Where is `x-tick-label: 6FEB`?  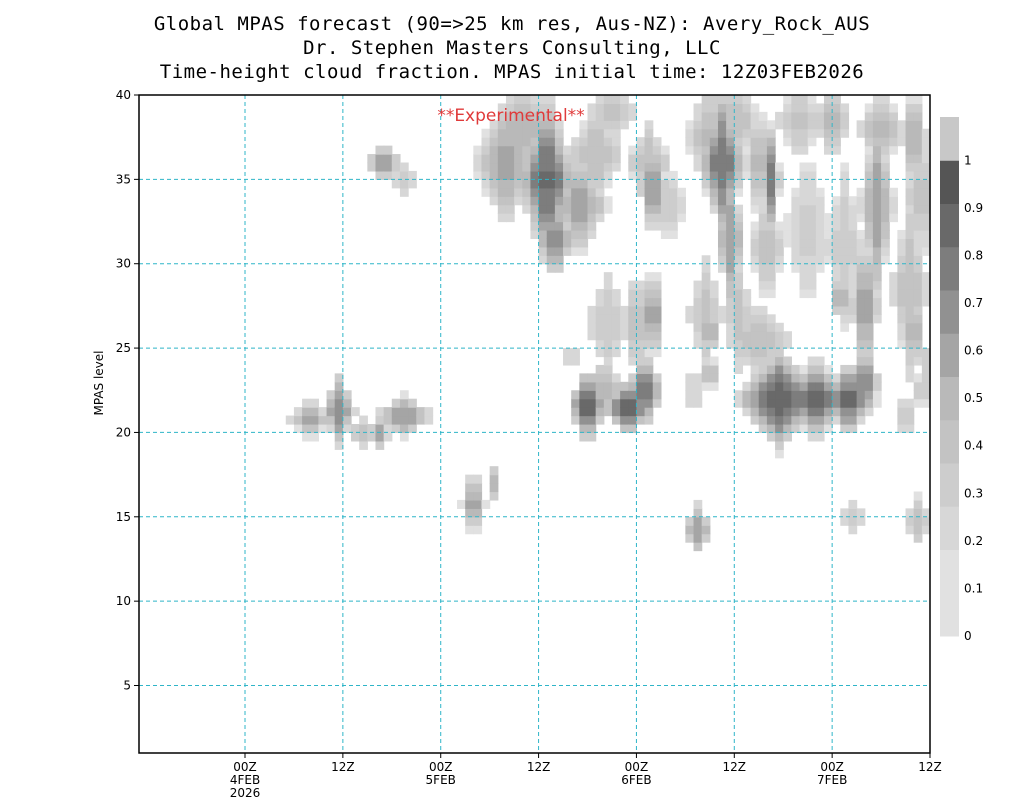
x-tick-label: 6FEB is located at coordinates (636, 780).